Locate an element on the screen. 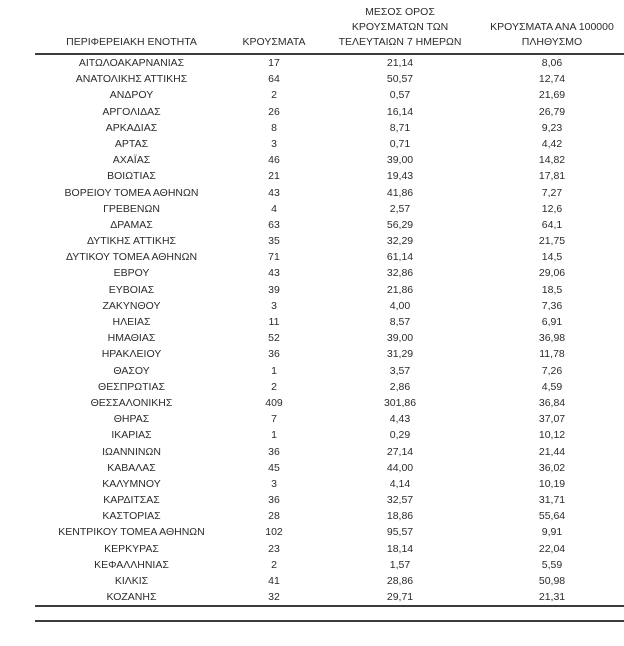  cases-cell: 8 is located at coordinates (274, 127).